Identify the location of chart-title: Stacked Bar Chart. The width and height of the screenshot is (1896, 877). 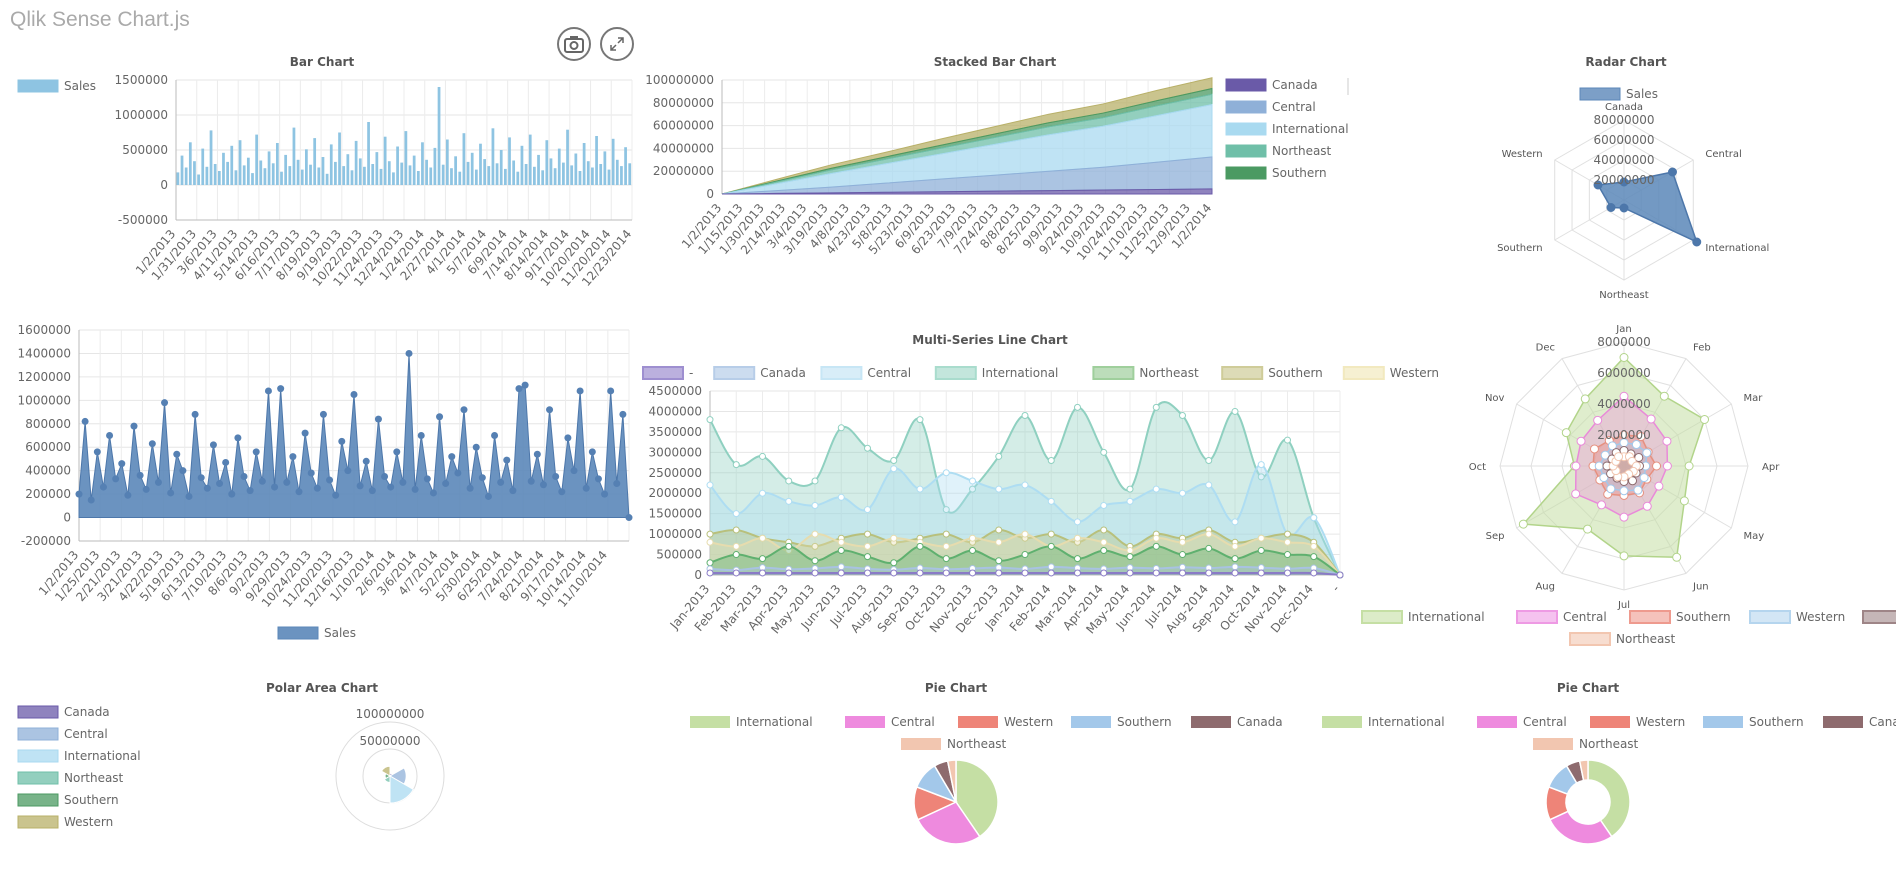
(995, 62).